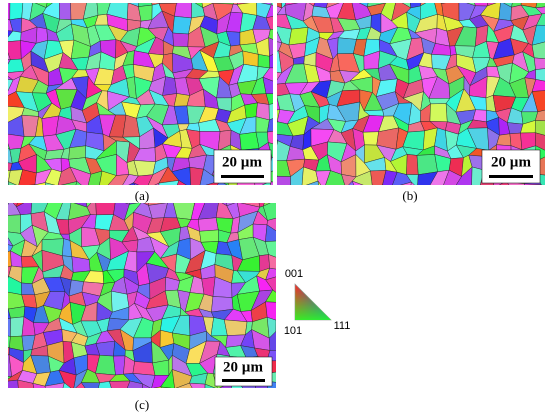  I want to click on legend-label: 101, so click(293, 331).